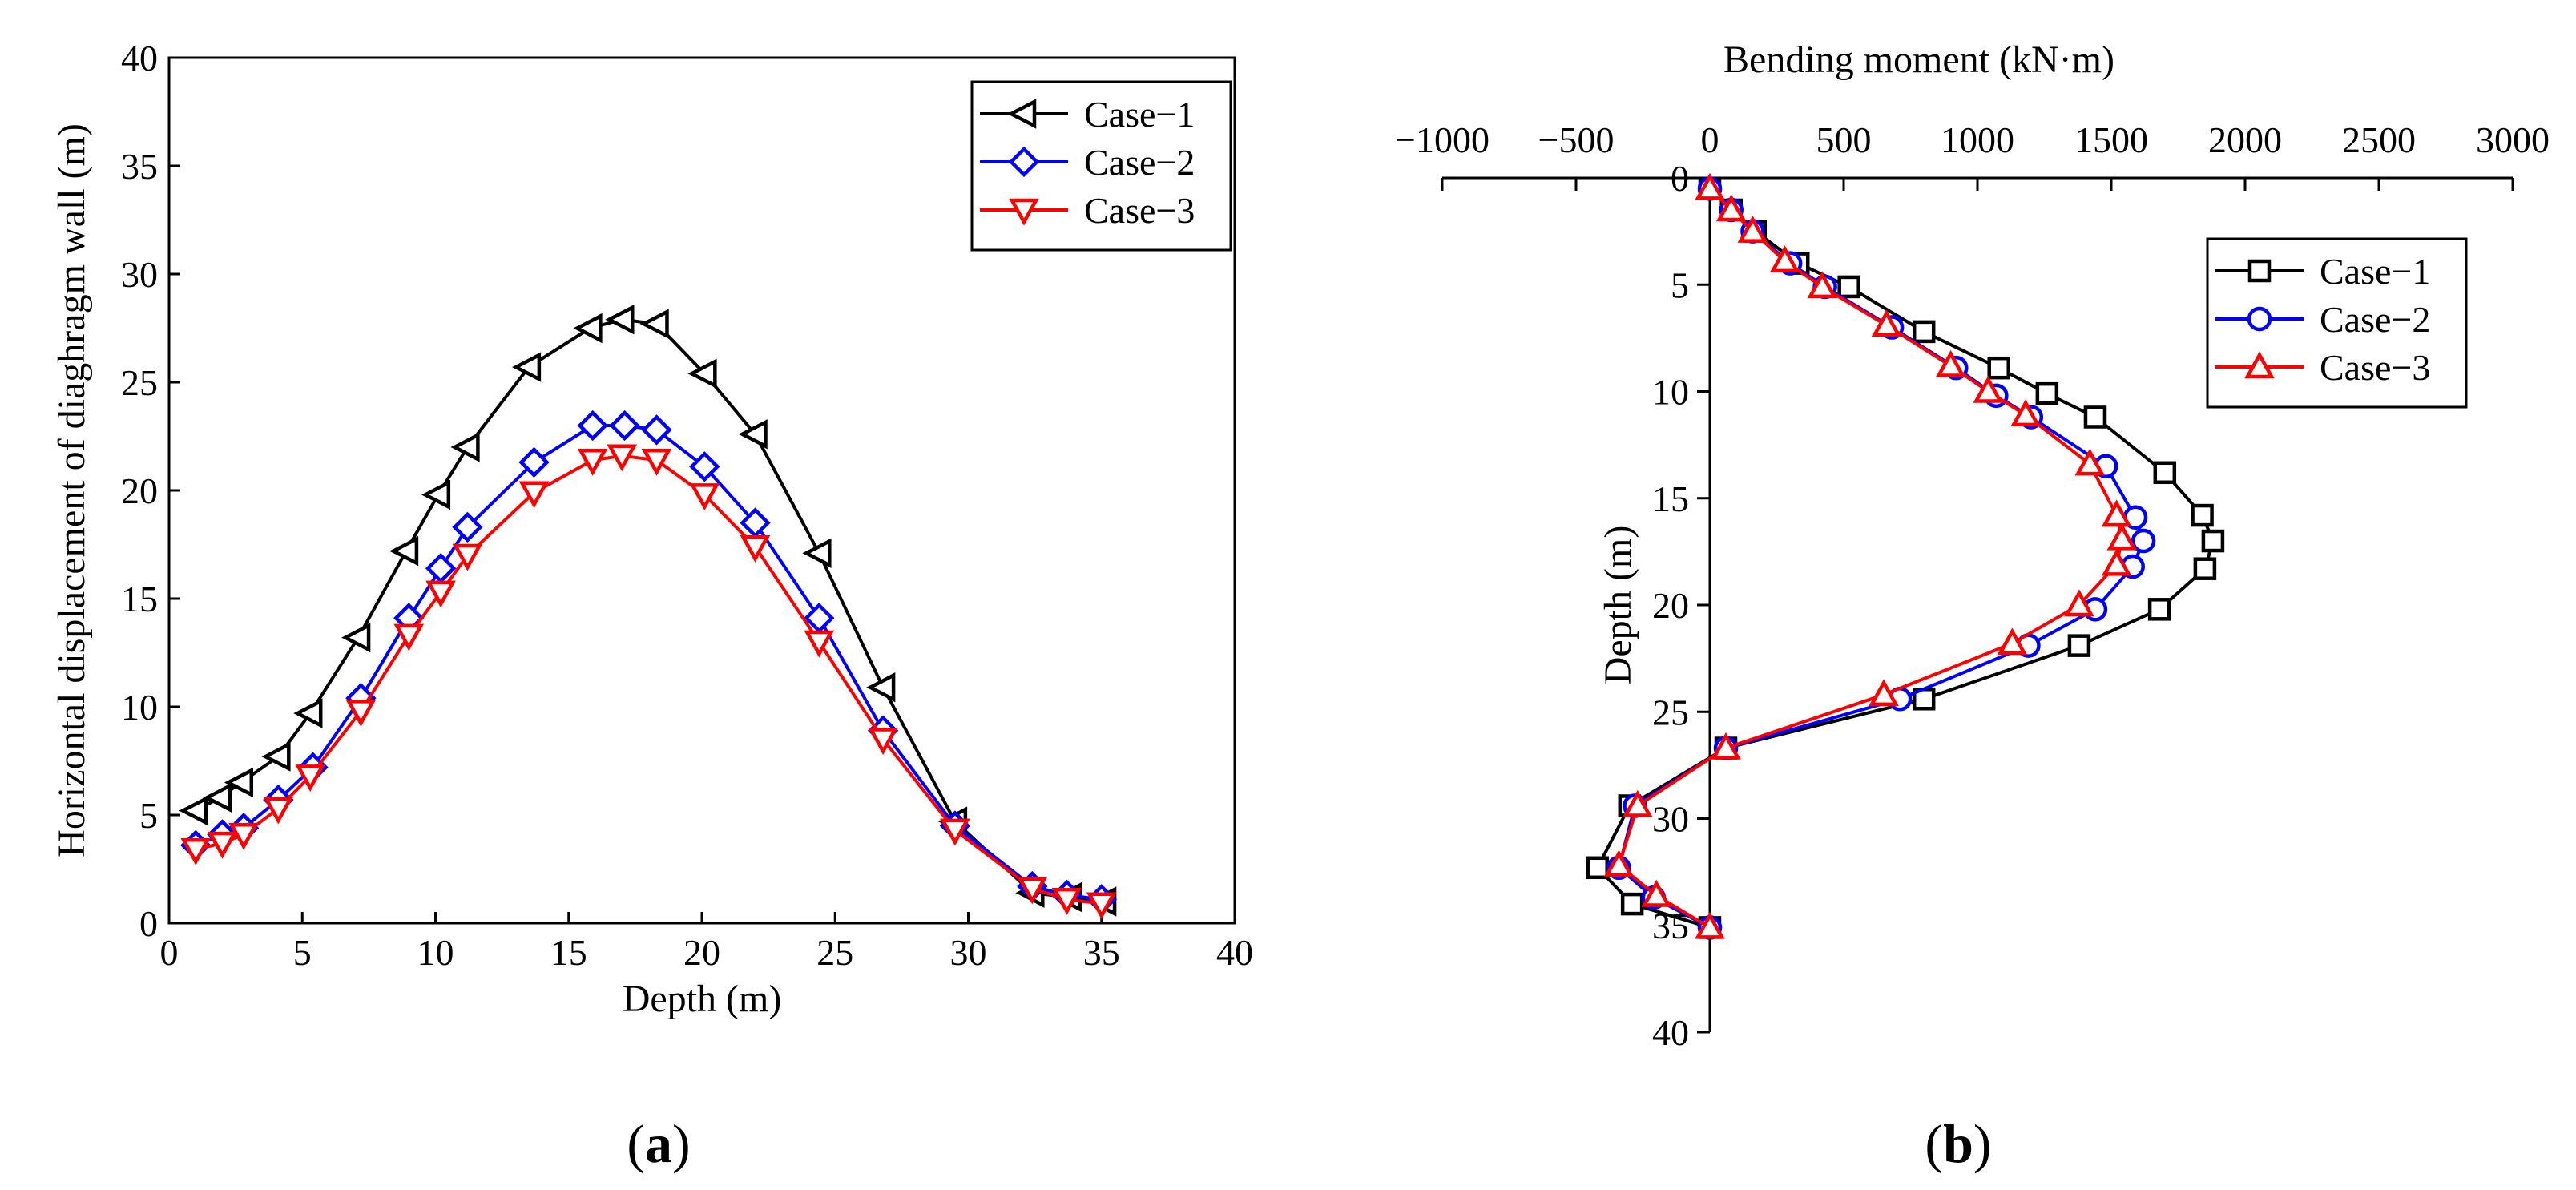  What do you see at coordinates (702, 999) in the screenshot?
I see `x-axis-label: Depth (m)` at bounding box center [702, 999].